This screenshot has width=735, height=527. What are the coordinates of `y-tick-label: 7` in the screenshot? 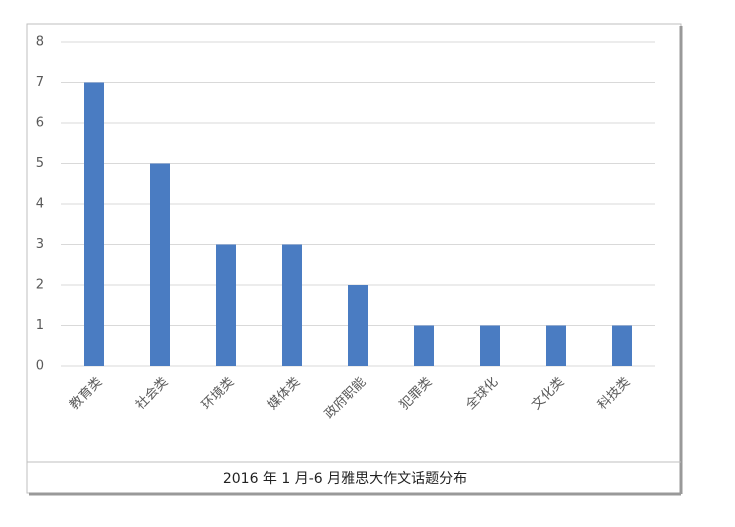 It's located at (40, 82).